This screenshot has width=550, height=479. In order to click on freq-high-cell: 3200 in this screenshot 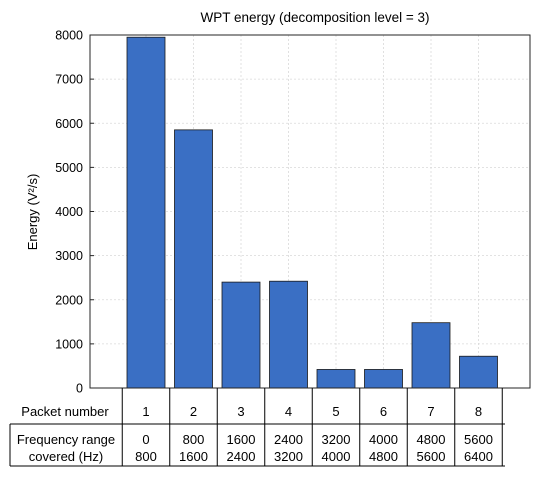, I will do `click(288, 456)`.